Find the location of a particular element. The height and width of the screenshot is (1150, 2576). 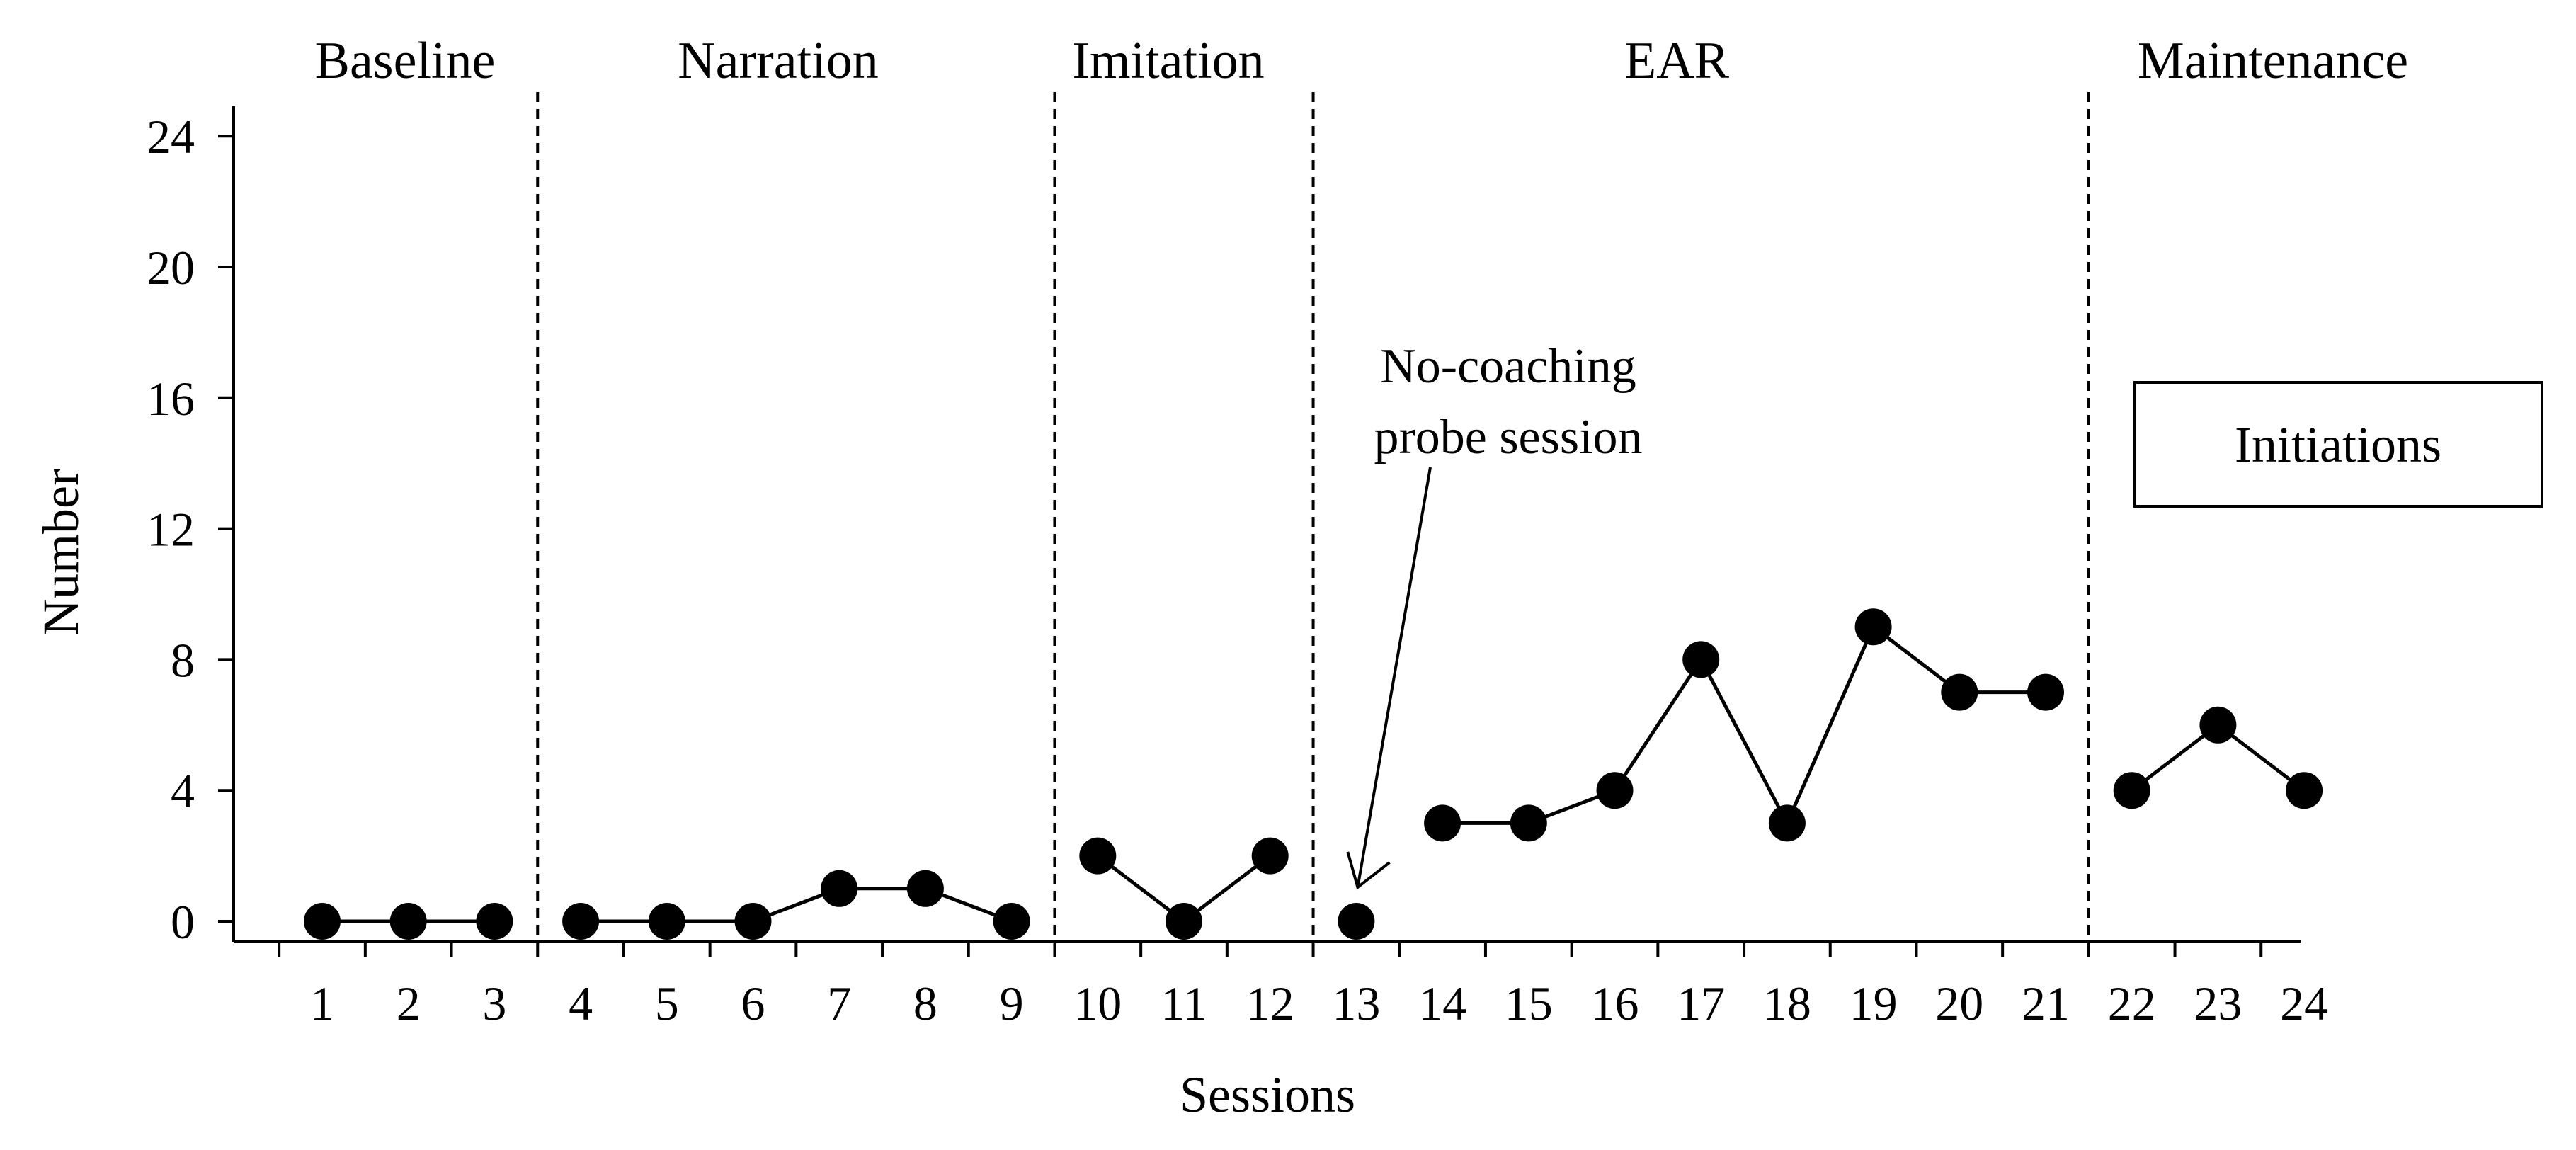

x-tick-label: 1 is located at coordinates (322, 1003).